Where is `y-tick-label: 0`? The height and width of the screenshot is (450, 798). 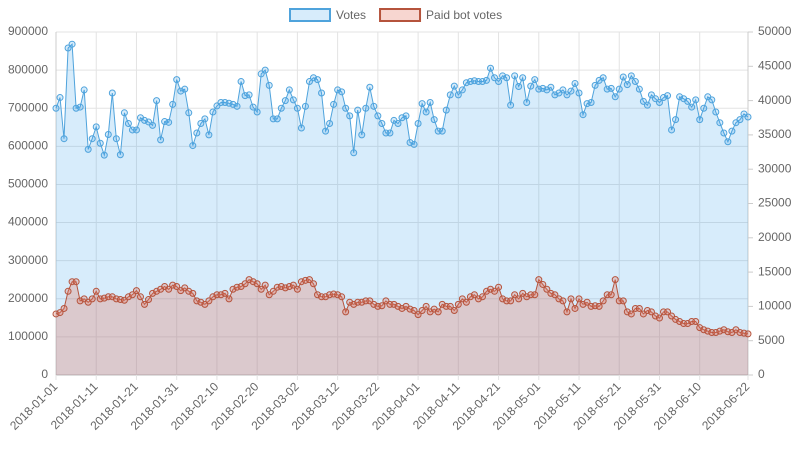
y-tick-label: 0 is located at coordinates (44, 374).